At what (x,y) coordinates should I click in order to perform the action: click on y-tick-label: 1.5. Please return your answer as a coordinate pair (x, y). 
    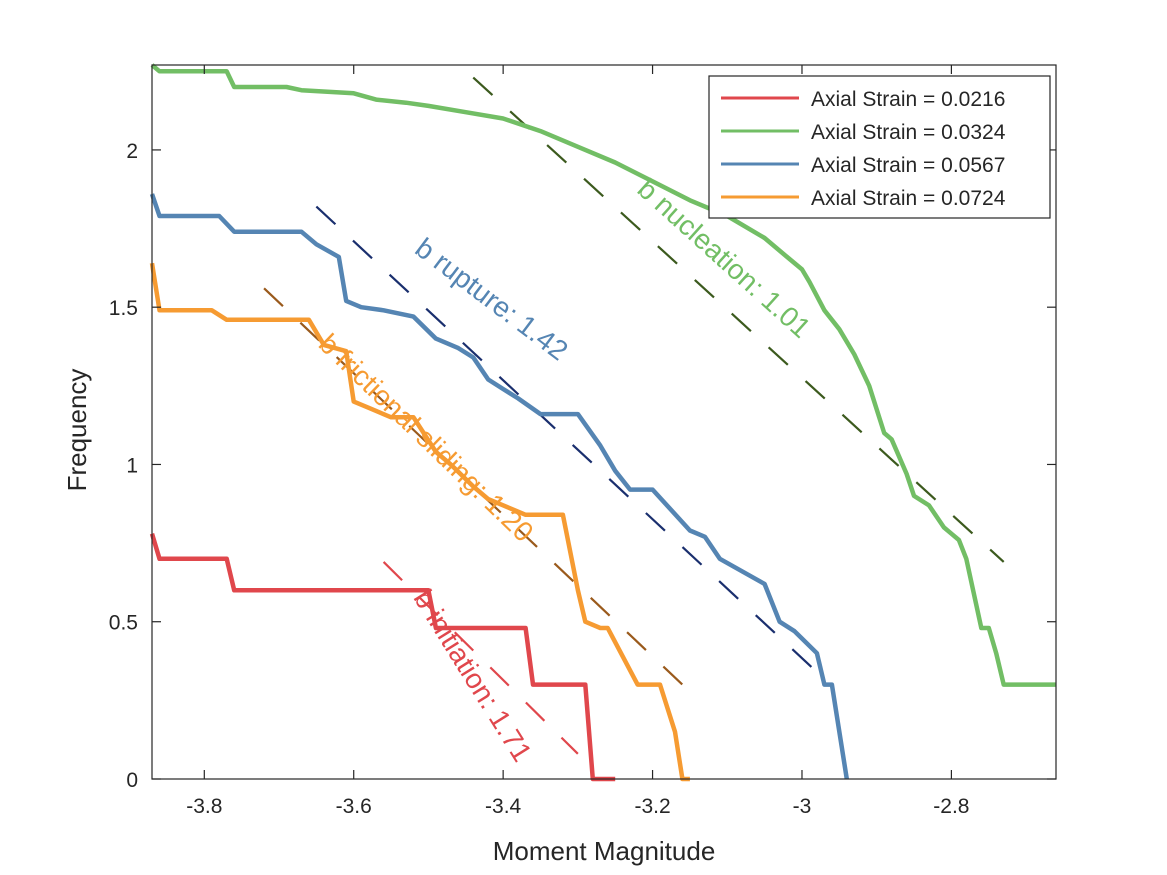
    Looking at the image, I should click on (123, 308).